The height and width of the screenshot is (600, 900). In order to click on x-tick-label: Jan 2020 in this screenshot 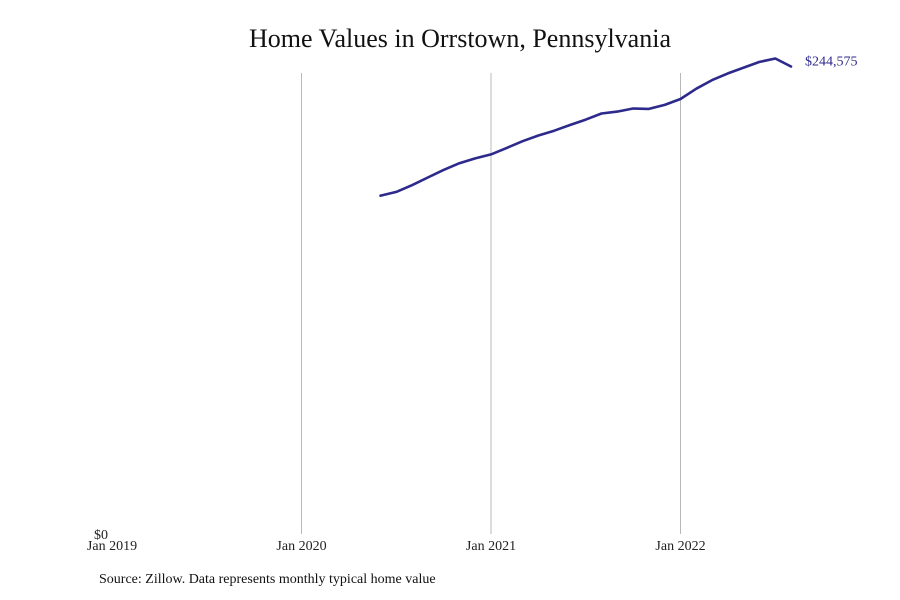, I will do `click(301, 546)`.